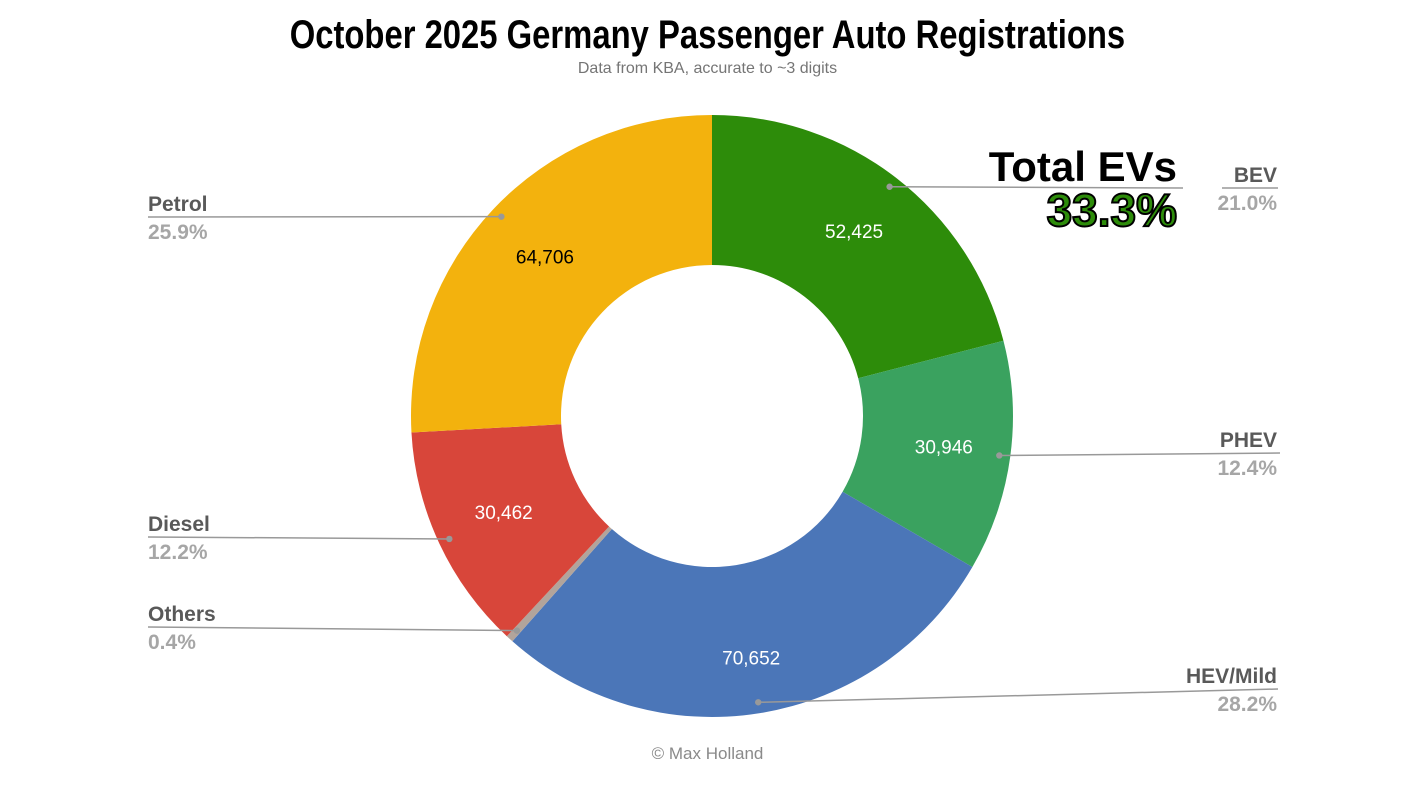 This screenshot has width=1415, height=787. I want to click on slice-value-label-petrol: 64,706, so click(545, 257).